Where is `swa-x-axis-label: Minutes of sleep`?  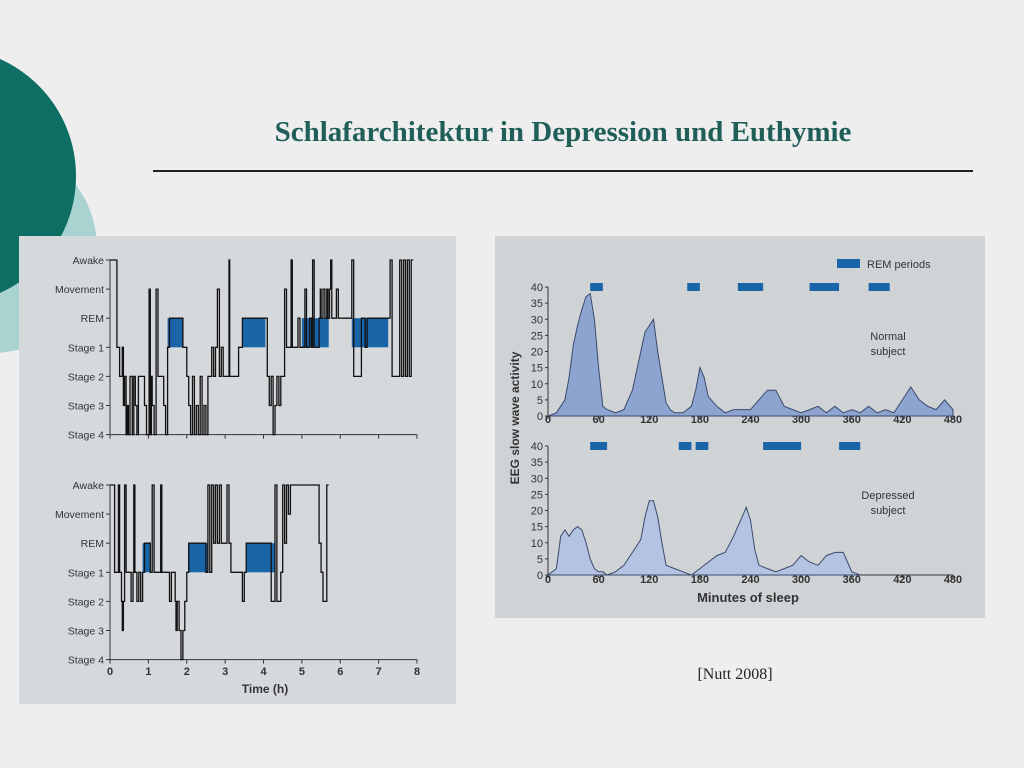
swa-x-axis-label: Minutes of sleep is located at coordinates (748, 597).